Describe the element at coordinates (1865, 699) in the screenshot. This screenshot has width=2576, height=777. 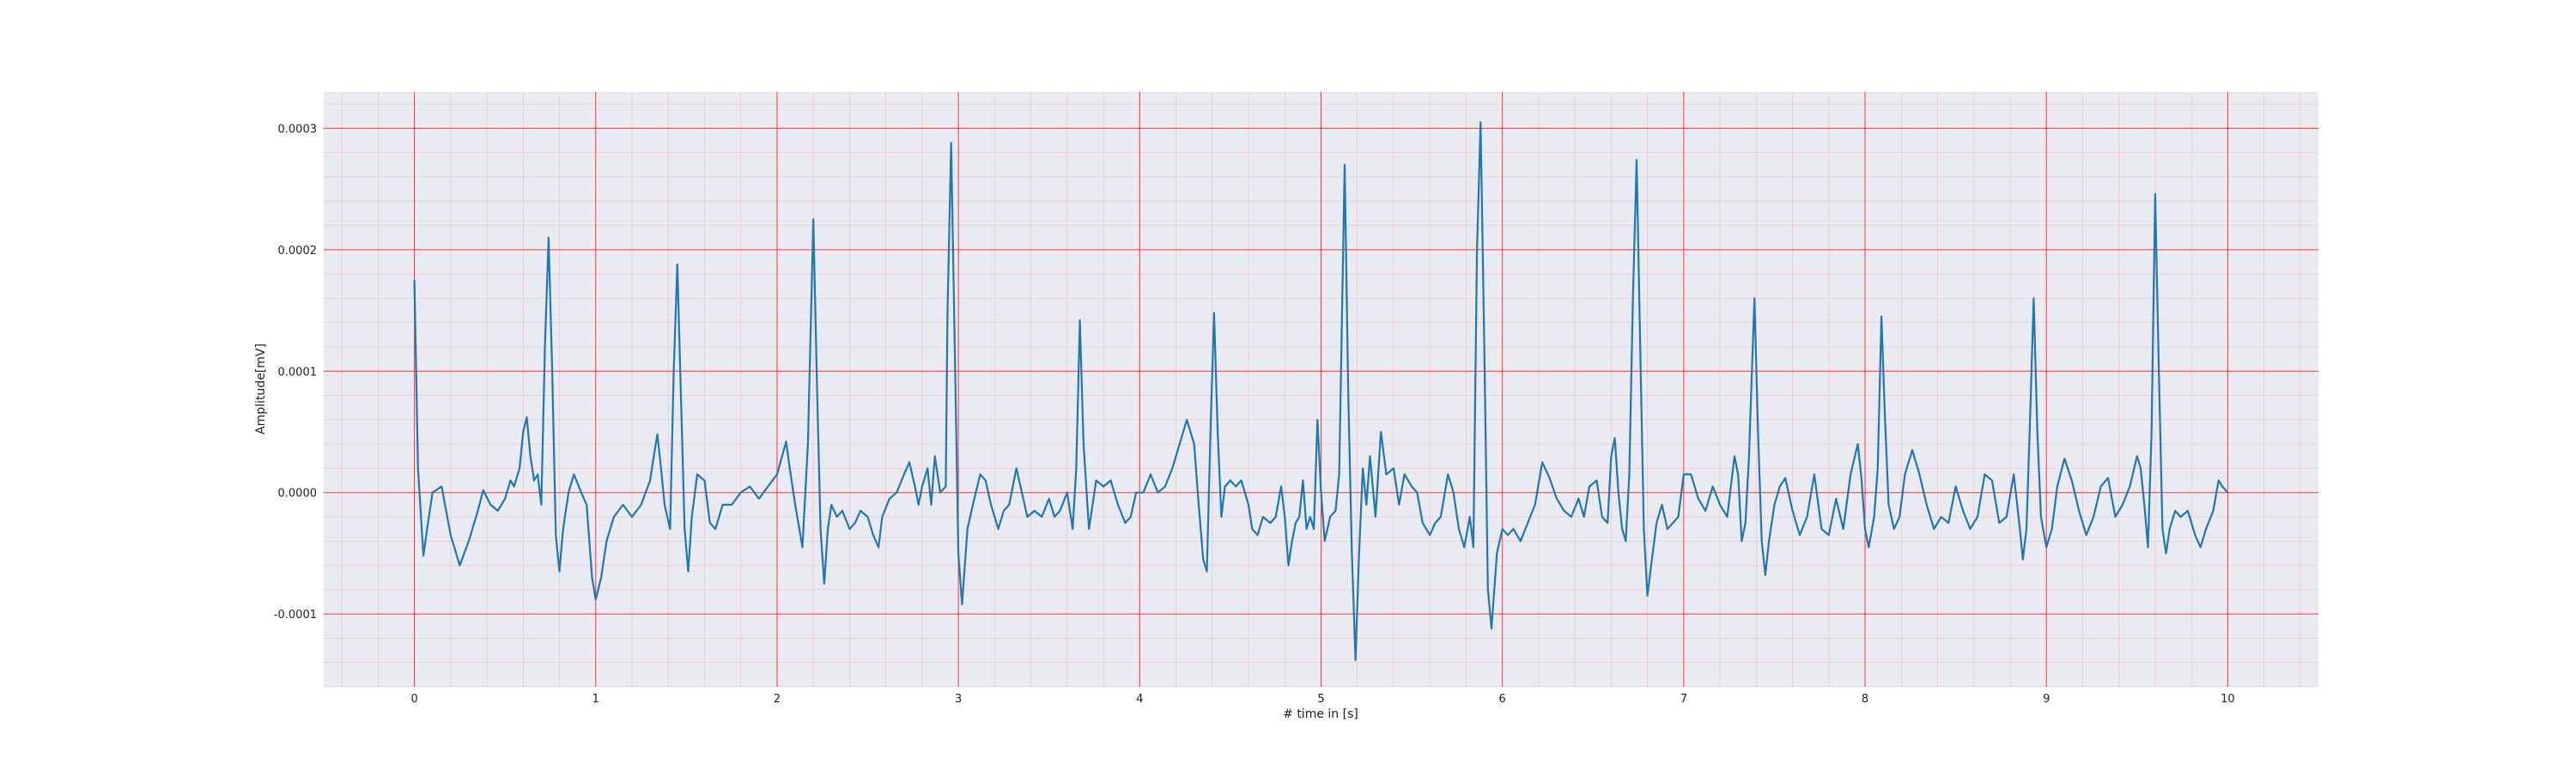
I see `x-tick-label: 8` at that location.